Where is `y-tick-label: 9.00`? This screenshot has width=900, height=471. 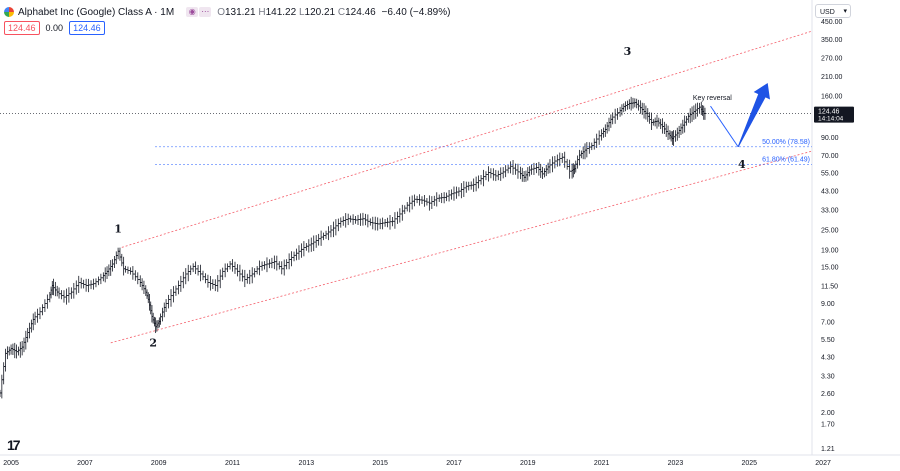
y-tick-label: 9.00 is located at coordinates (828, 304).